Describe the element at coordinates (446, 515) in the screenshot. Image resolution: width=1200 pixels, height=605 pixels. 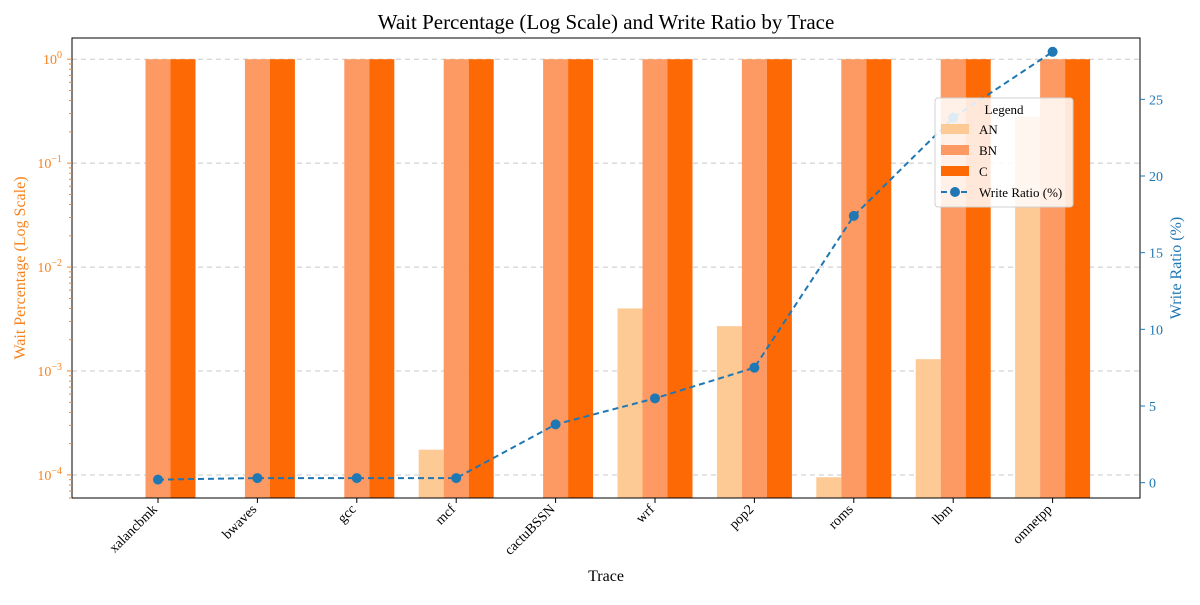
I see `x-tick-label: mcf` at that location.